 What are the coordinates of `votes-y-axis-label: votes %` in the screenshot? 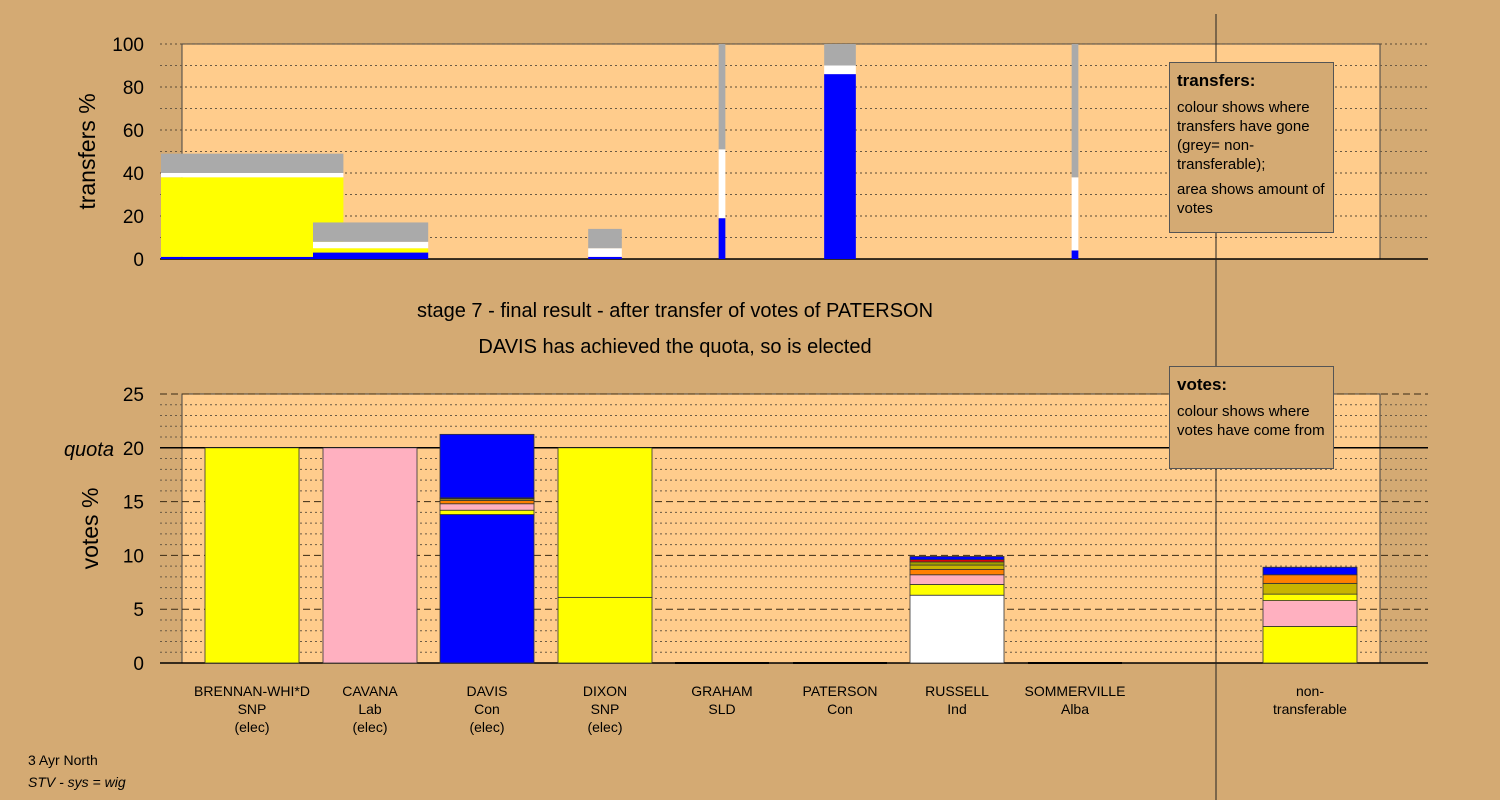 It's located at (90, 529).